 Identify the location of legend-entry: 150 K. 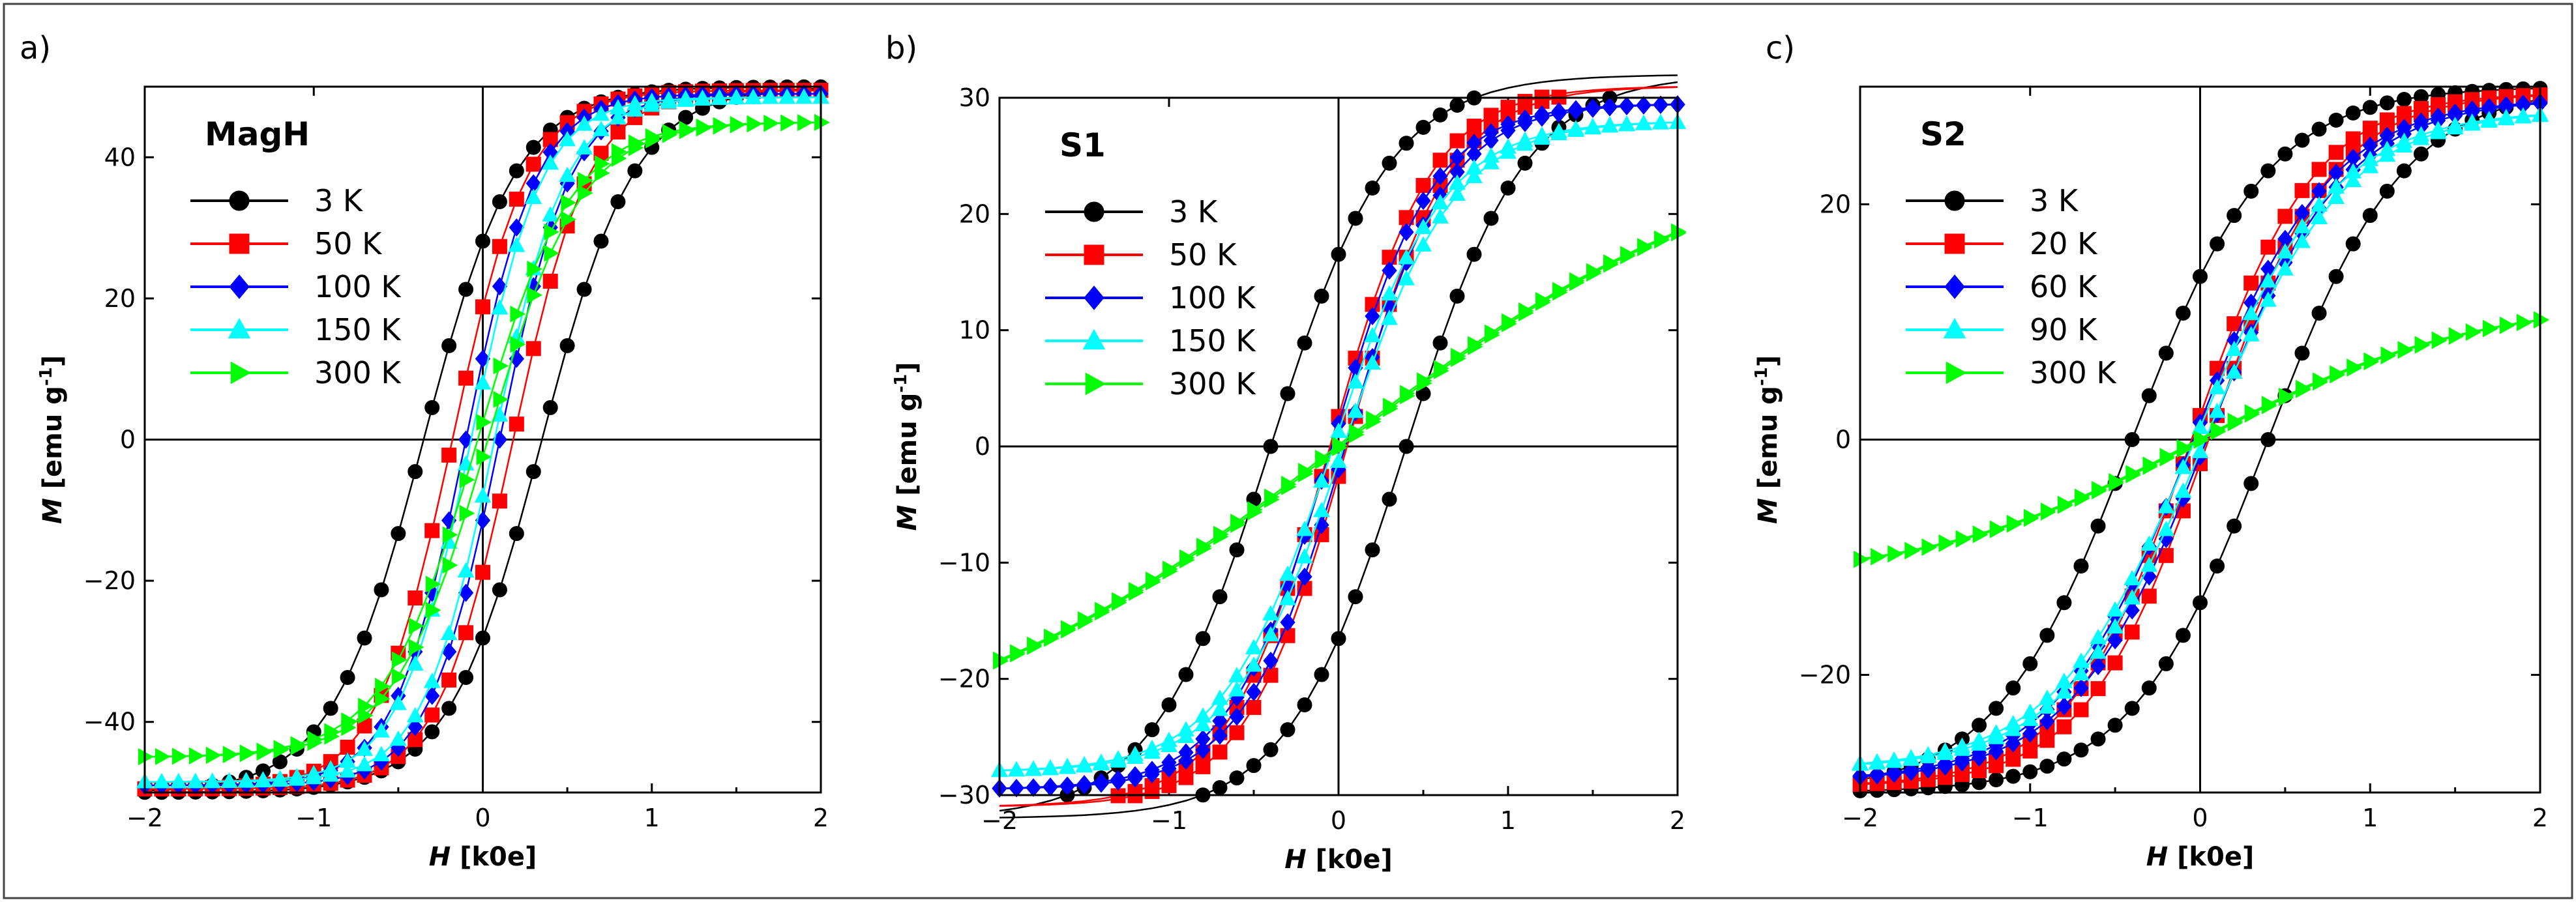
(1212, 340).